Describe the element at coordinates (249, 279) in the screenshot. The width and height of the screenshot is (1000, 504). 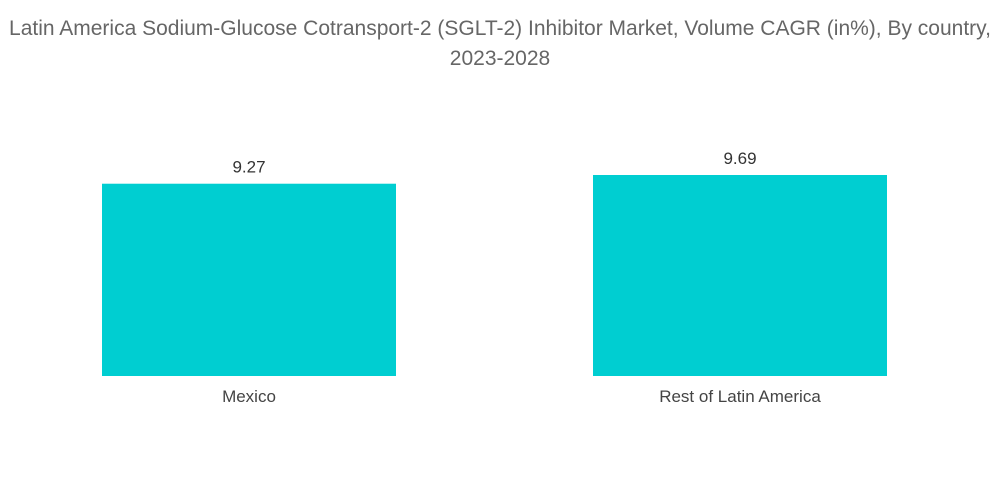
I see `bar-mexico` at that location.